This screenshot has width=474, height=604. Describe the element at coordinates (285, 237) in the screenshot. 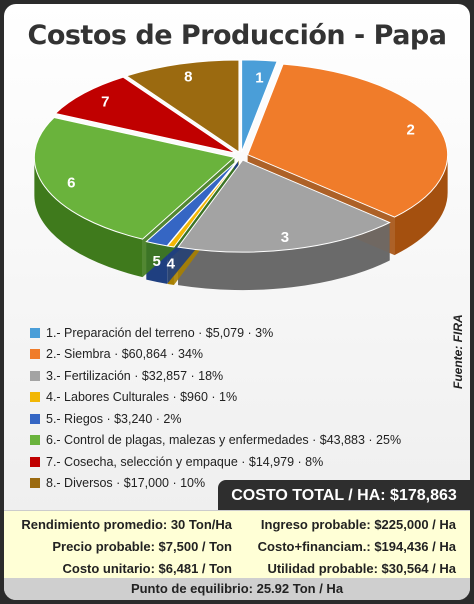

I see `pie-label-3: 3` at that location.